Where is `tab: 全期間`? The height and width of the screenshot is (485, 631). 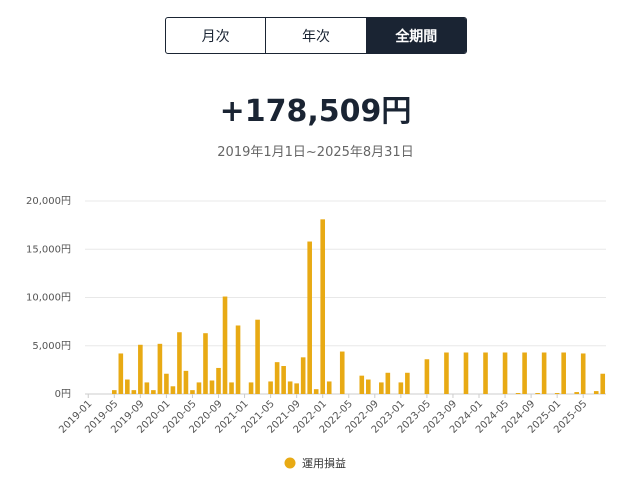
tab: 全期間 is located at coordinates (416, 35).